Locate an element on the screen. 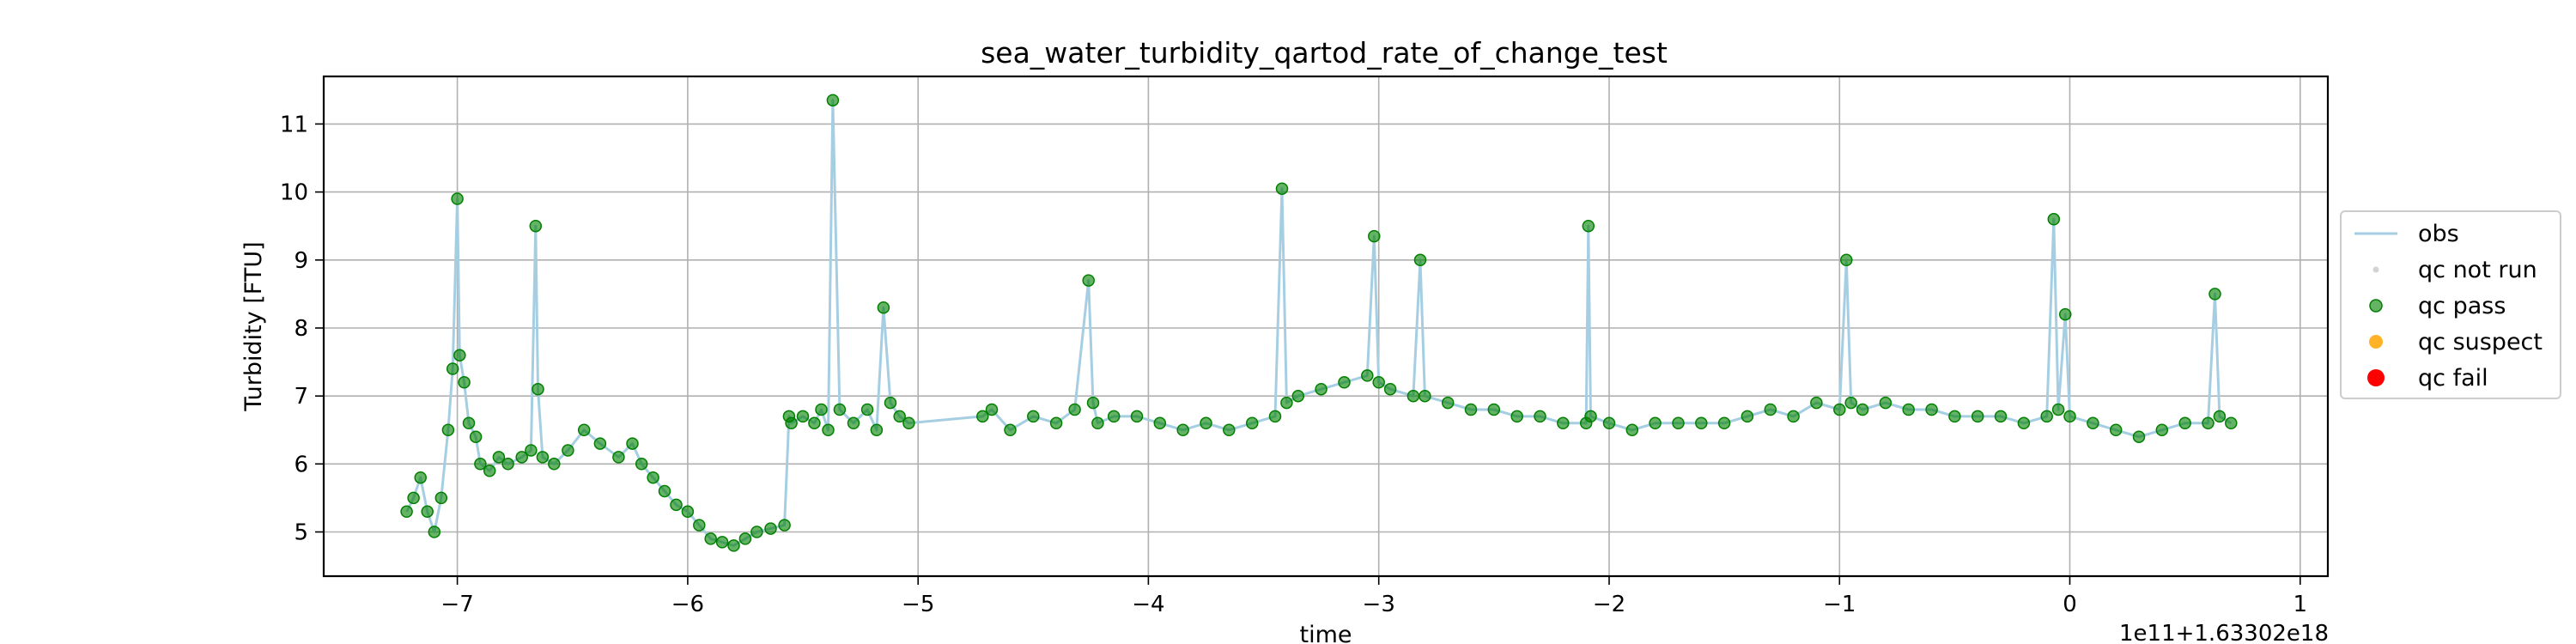 This screenshot has height=644, width=2576. y-tick-label: 5 is located at coordinates (301, 533).